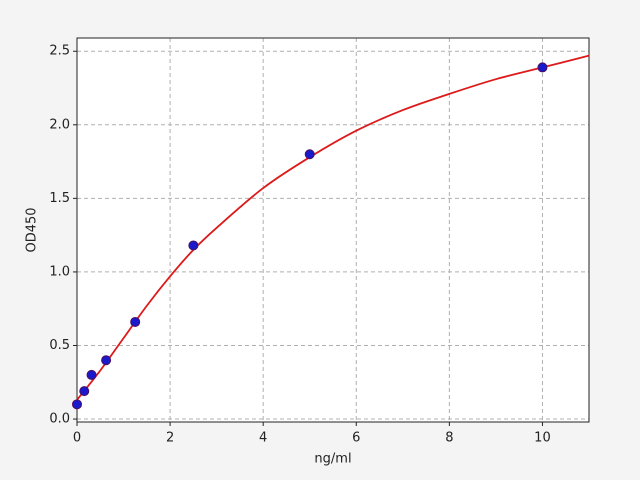 This screenshot has height=480, width=640. Describe the element at coordinates (356, 438) in the screenshot. I see `x-tick-label: 6` at that location.